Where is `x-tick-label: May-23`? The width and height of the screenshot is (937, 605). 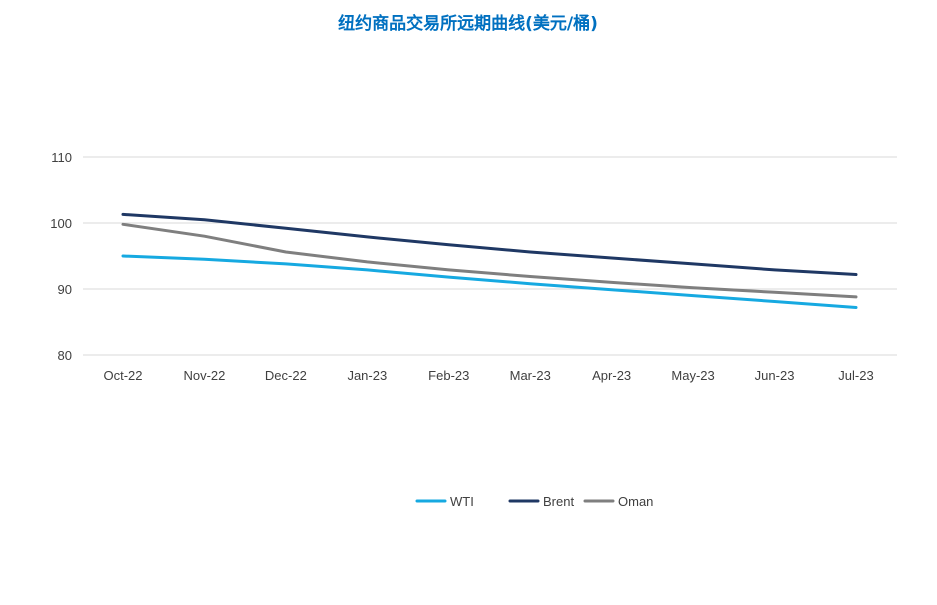 x-tick-label: May-23 is located at coordinates (692, 375).